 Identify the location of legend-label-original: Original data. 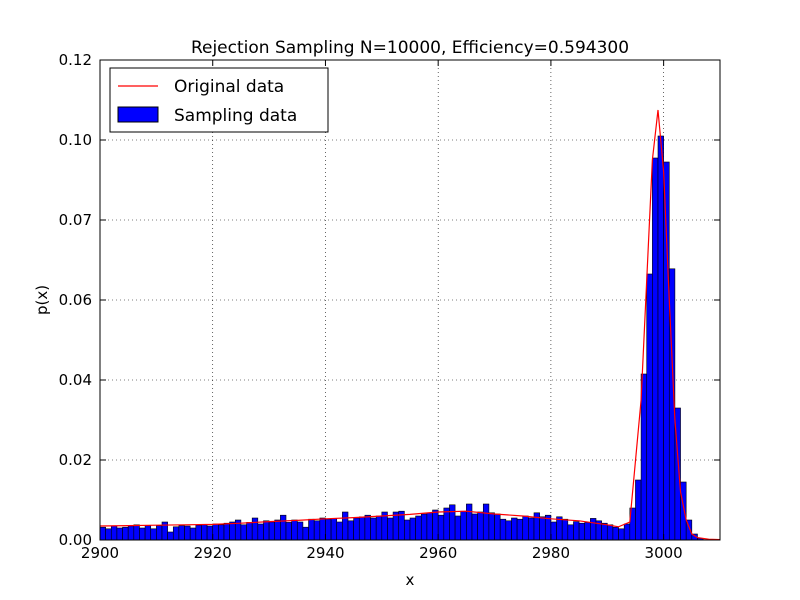
(229, 87).